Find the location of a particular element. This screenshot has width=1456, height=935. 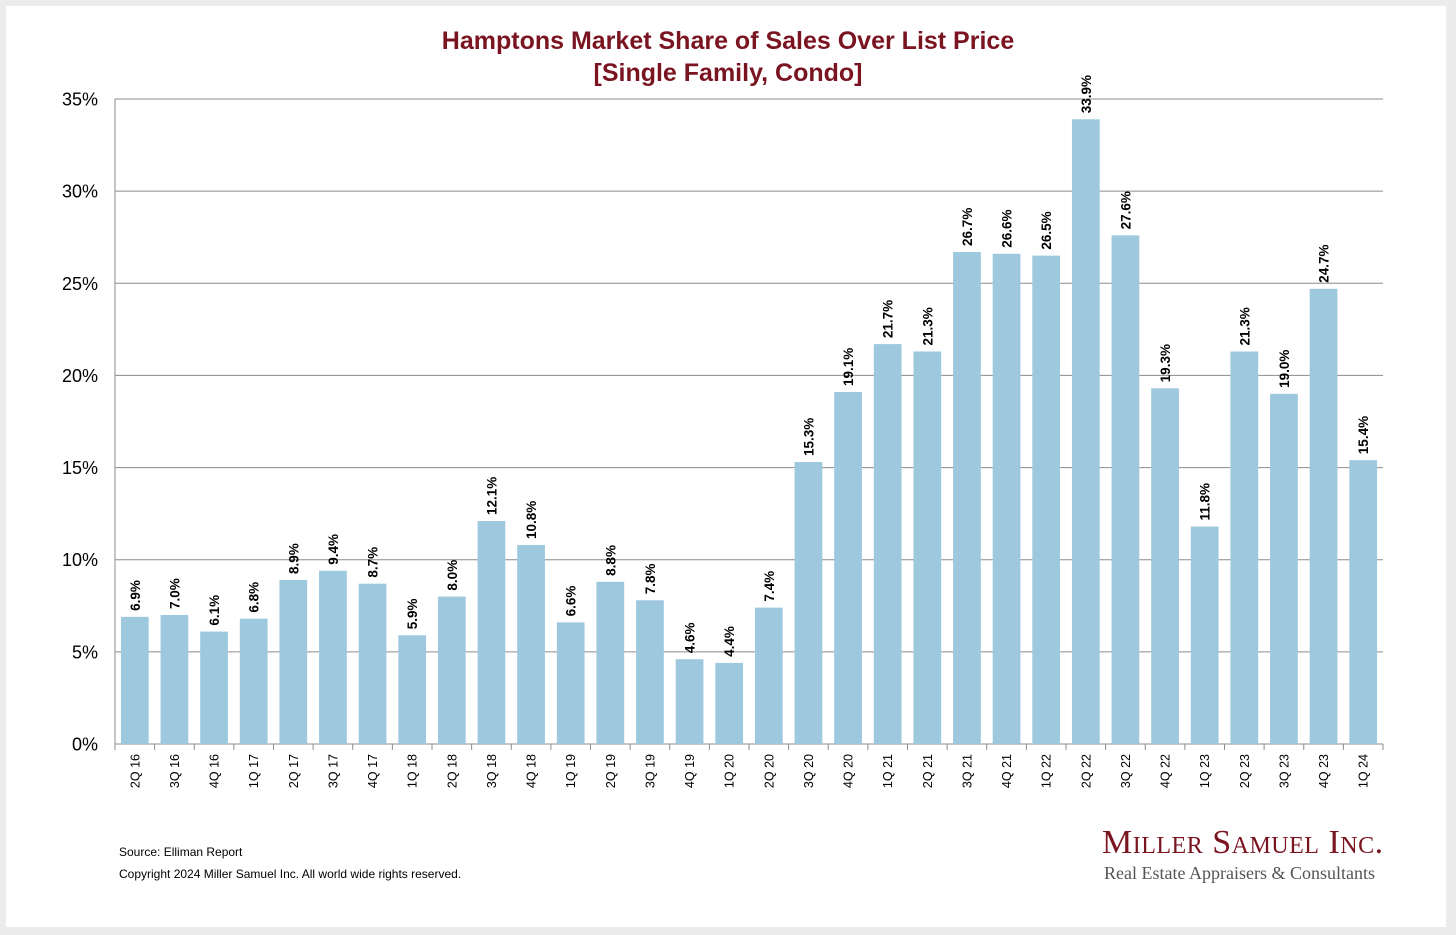

data-label: 7.8% is located at coordinates (650, 578).